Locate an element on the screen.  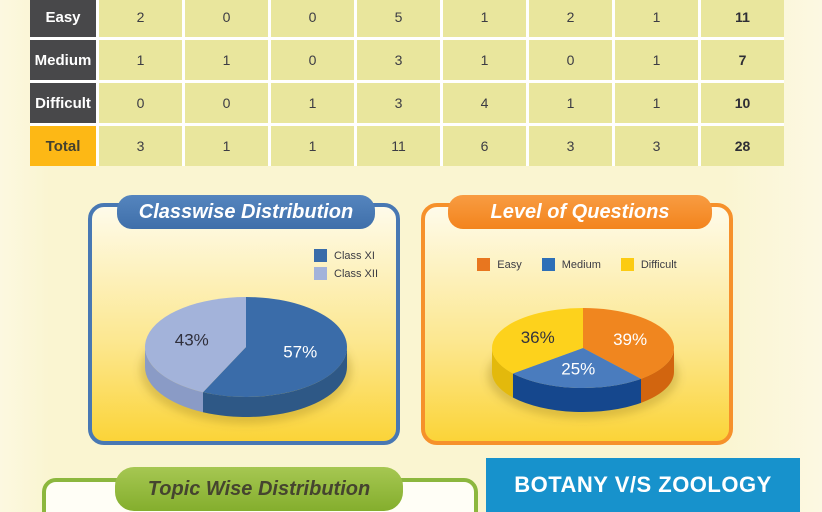
legend-item-class-xii: Class XII is located at coordinates (346, 273).